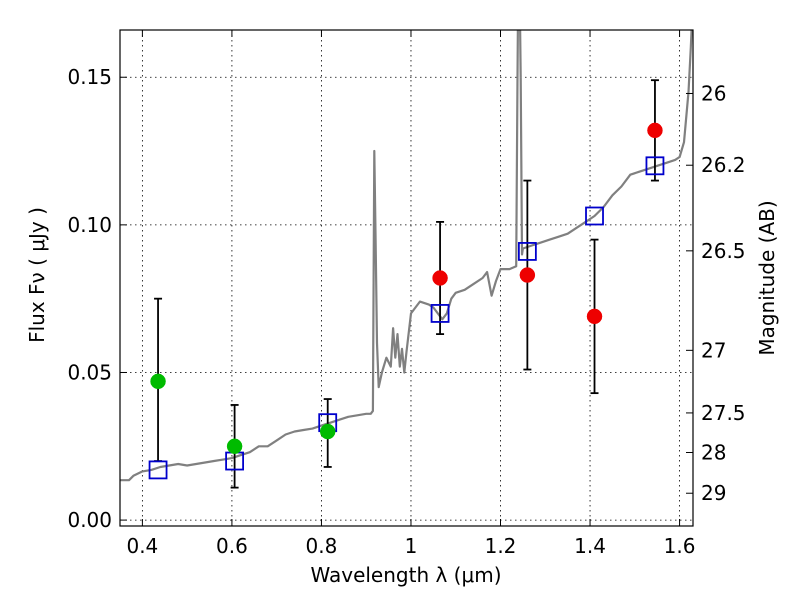  I want to click on x-tick-label: 0.8, so click(322, 546).